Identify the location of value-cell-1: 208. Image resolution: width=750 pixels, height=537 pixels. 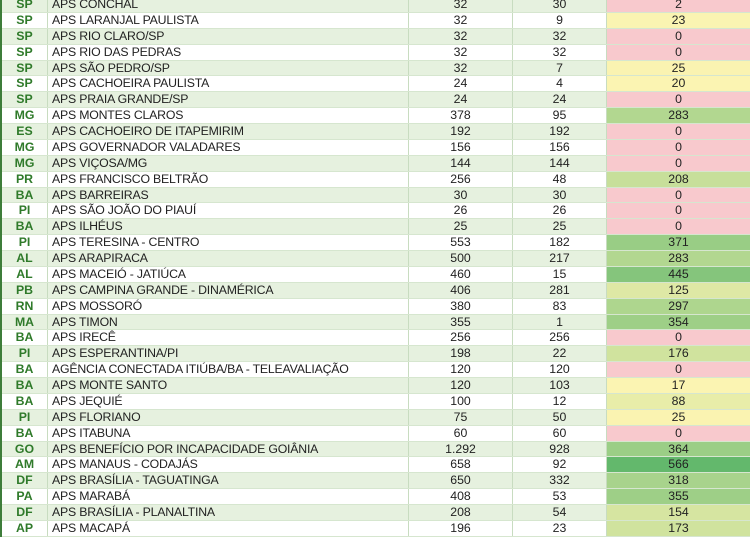
(461, 512).